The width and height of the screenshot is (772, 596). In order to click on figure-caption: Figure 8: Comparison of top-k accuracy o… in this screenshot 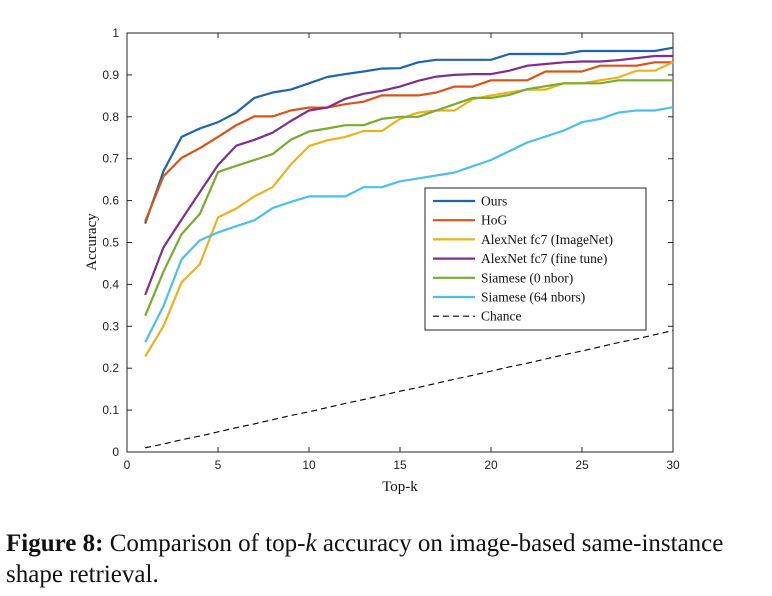, I will do `click(386, 559)`.